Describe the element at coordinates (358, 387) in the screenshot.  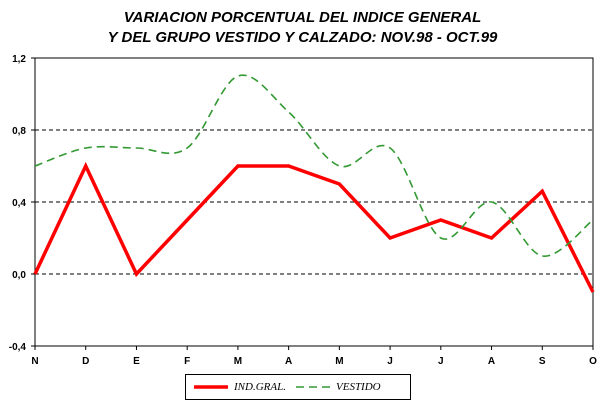
I see `legend-label-vestido: VESTIDO` at that location.